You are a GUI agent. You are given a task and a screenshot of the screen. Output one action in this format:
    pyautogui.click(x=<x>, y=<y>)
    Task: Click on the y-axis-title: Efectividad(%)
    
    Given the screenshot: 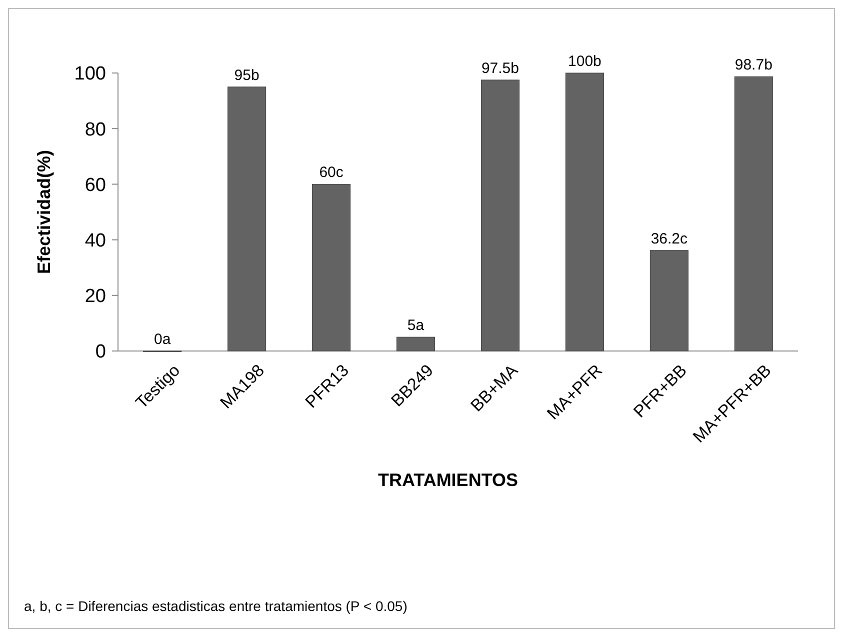 What is the action you would take?
    pyautogui.click(x=44, y=212)
    